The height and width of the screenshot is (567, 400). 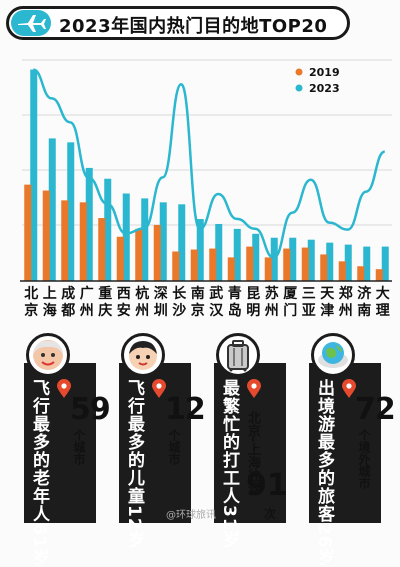 What do you see at coordinates (50, 310) in the screenshot?
I see `x-tick-label: 海` at bounding box center [50, 310].